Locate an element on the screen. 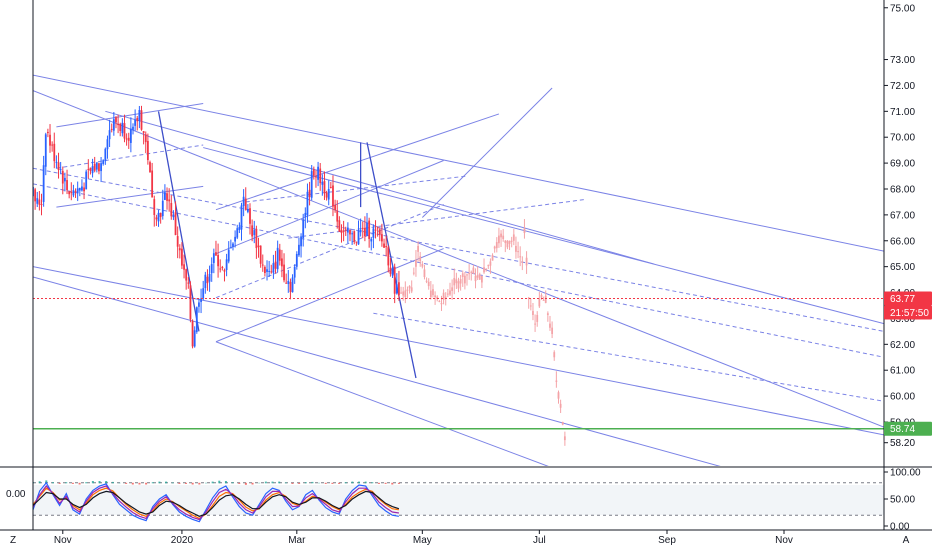 Image resolution: width=932 pixels, height=550 pixels. price-tick-label: 72.00 is located at coordinates (902, 86).